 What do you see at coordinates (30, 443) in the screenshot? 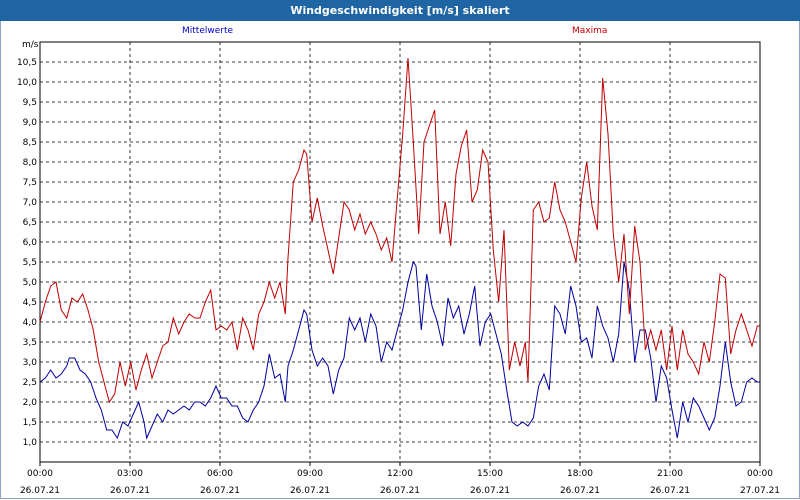
I see `y-tick-label: 1,0` at bounding box center [30, 443].